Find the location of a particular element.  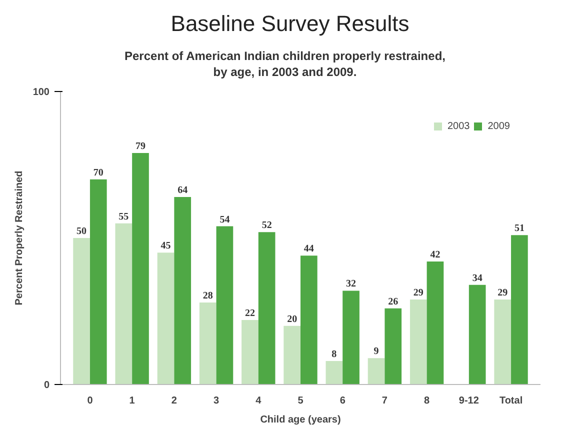

x-tick-label: 5 is located at coordinates (301, 400).